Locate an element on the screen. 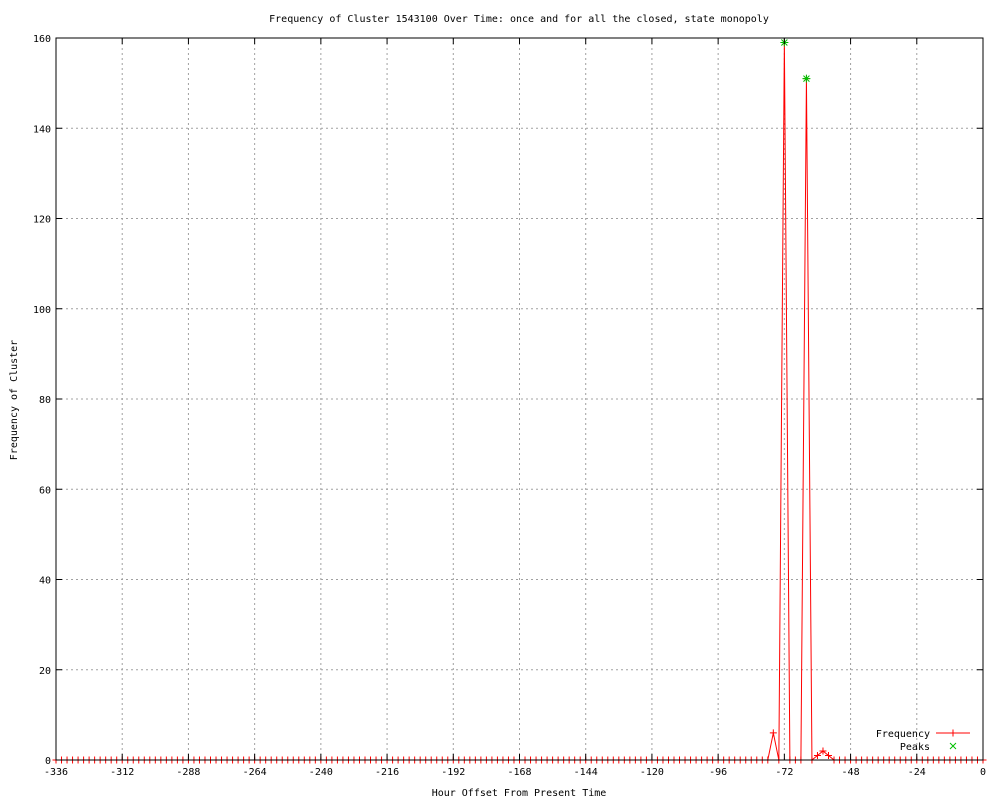 This screenshot has width=1000, height=800. legend-label-frequency: Frequency is located at coordinates (903, 734).